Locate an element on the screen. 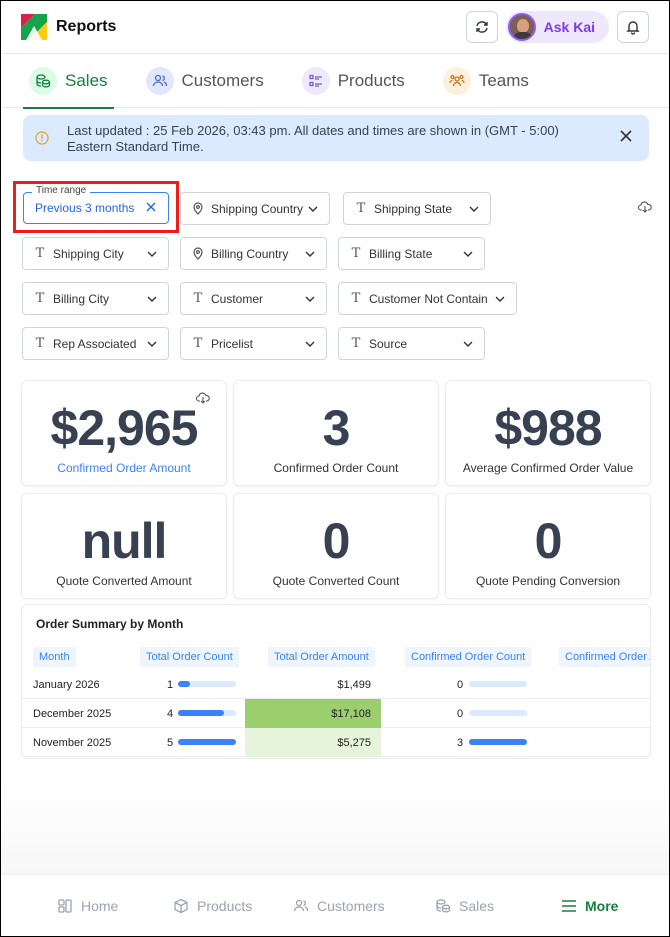 This screenshot has height=937, width=670. filter-billing-city: T Billing City is located at coordinates (95, 298).